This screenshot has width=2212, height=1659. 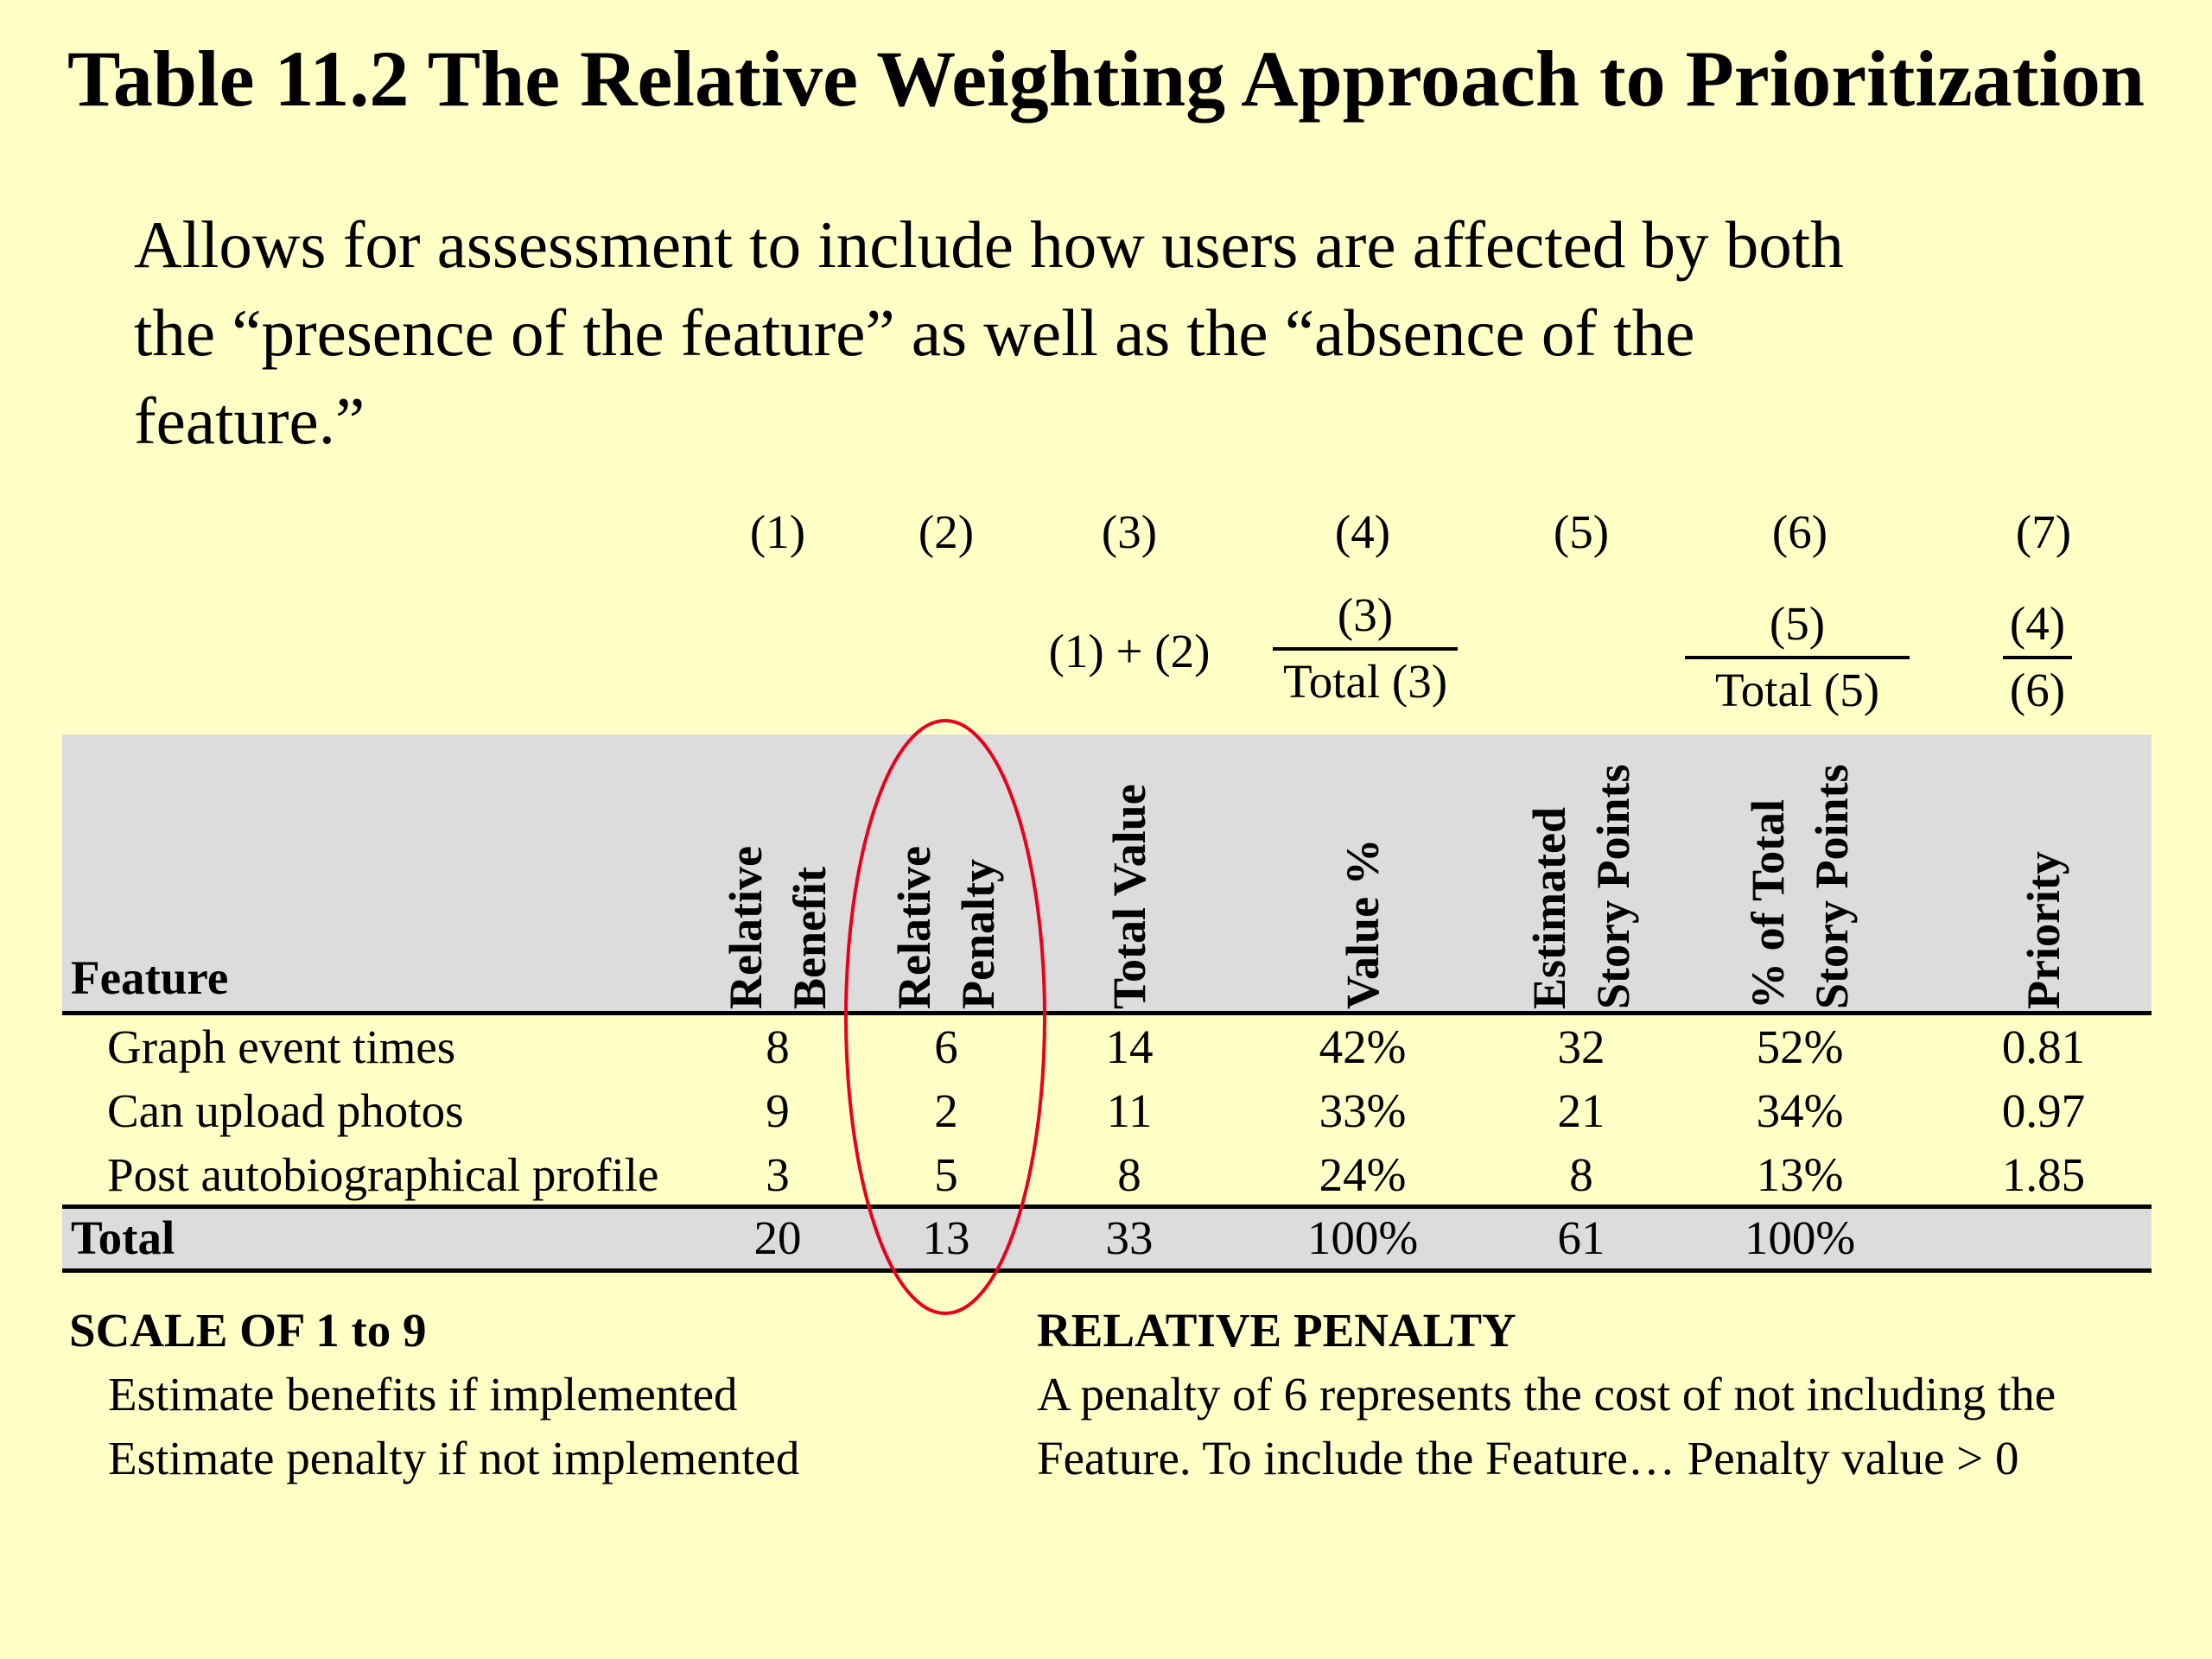 I want to click on header-feature: Feature, so click(x=150, y=977).